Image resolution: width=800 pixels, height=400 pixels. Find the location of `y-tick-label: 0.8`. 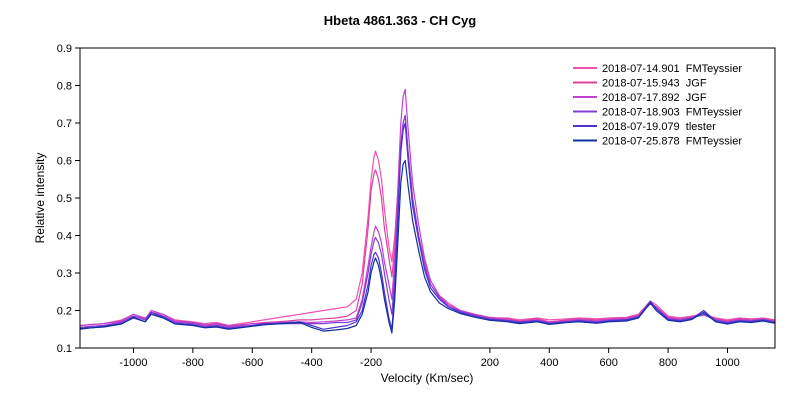

y-tick-label: 0.8 is located at coordinates (64, 87).